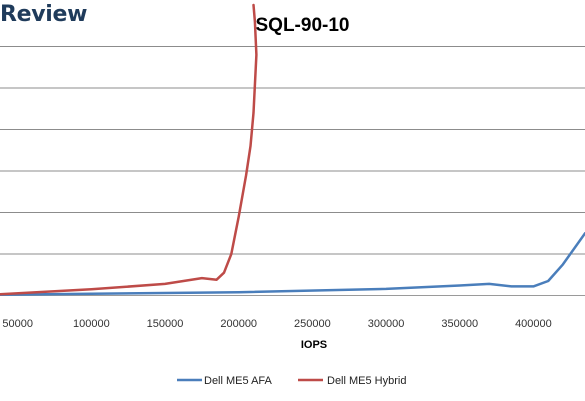 The height and width of the screenshot is (401, 585). What do you see at coordinates (291, 381) in the screenshot?
I see `legend: Dell ME5 AFA Dell ME5 Hybrid` at bounding box center [291, 381].